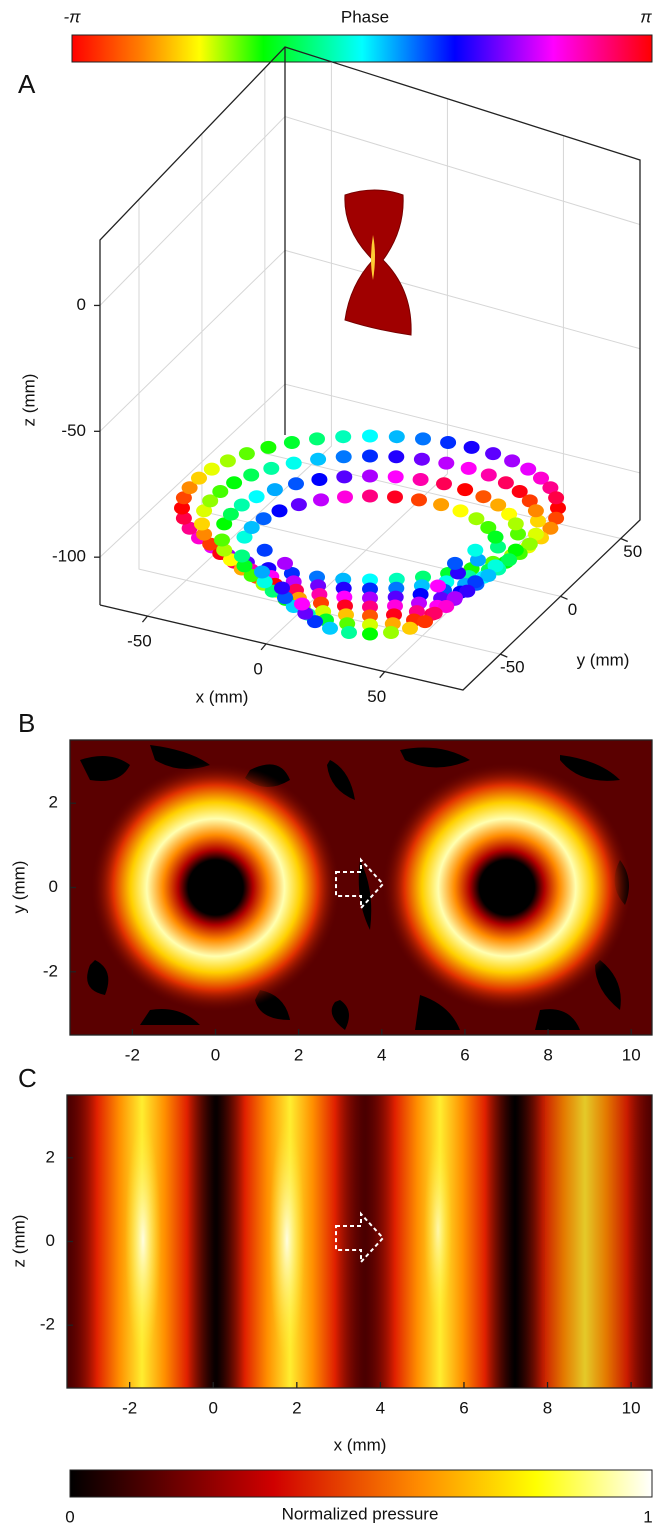 Image resolution: width=655 pixels, height=1532 pixels. I want to click on x-tick-label: 50, so click(376, 696).